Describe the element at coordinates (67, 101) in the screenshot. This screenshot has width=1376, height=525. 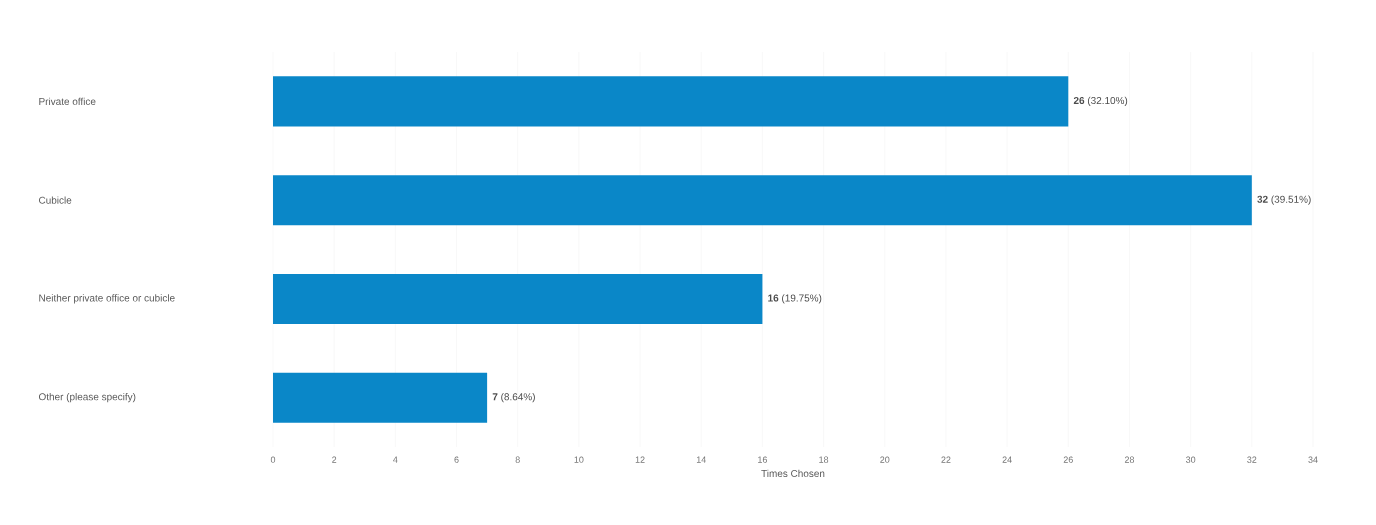
I see `y-tick-label: Private office` at that location.